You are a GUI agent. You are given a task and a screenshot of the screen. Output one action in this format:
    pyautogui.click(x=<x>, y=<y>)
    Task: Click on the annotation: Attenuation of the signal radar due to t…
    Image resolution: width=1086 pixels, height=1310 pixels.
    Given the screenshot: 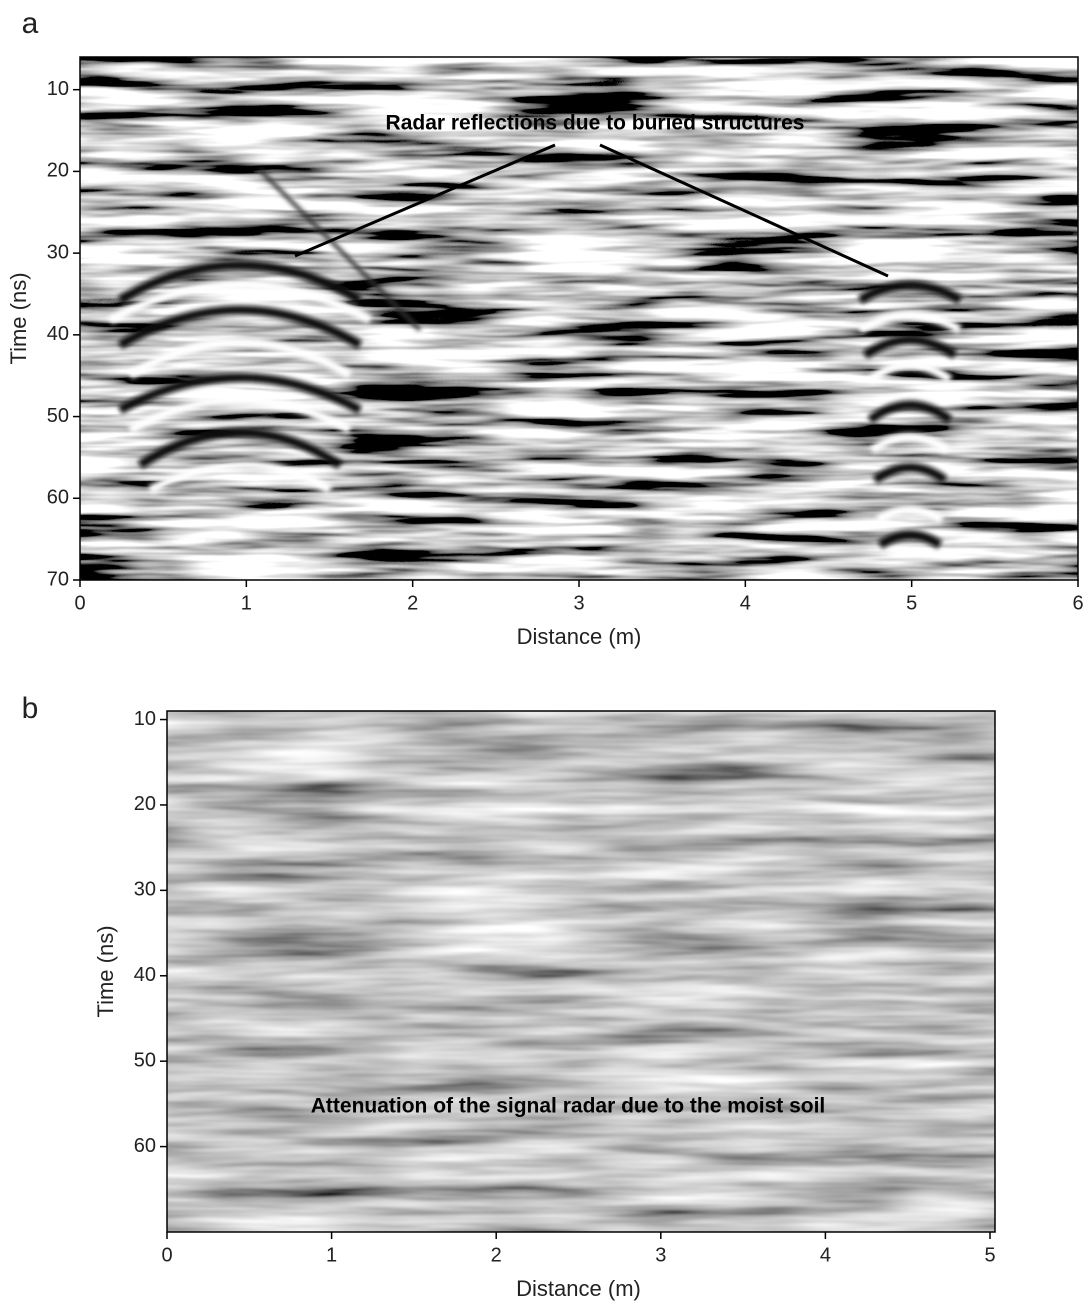 What is the action you would take?
    pyautogui.click(x=568, y=1106)
    